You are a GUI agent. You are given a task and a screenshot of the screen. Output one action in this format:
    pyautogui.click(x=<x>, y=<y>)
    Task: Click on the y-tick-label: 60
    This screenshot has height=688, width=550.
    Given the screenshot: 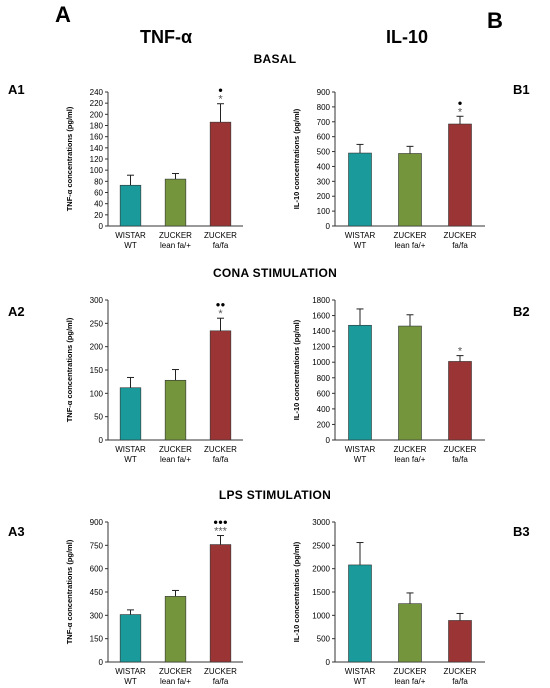 What is the action you would take?
    pyautogui.click(x=98, y=193)
    